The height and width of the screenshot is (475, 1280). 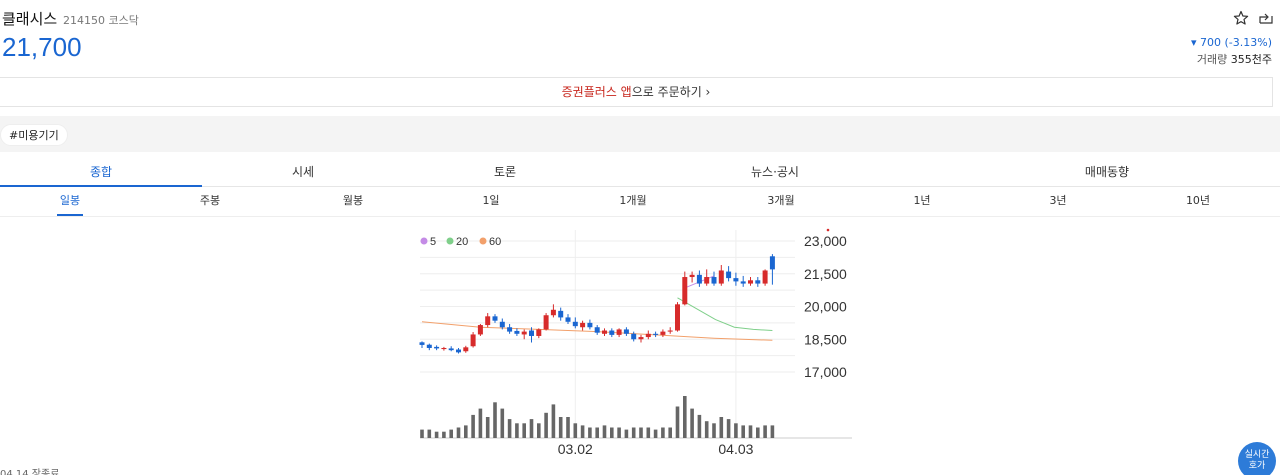 I want to click on marker-dot, so click(x=828, y=230).